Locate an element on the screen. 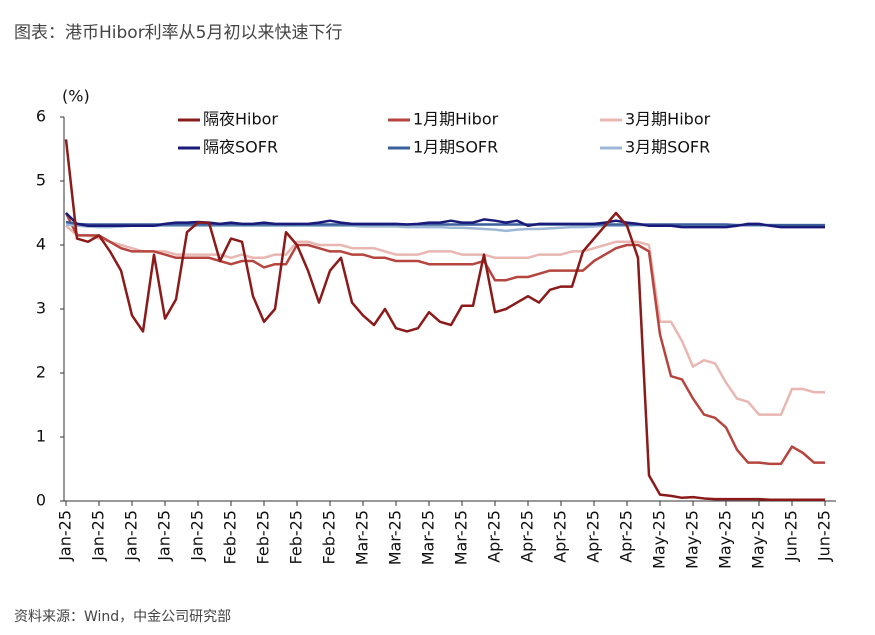  legend-label: 1月期SOFR is located at coordinates (455, 147).